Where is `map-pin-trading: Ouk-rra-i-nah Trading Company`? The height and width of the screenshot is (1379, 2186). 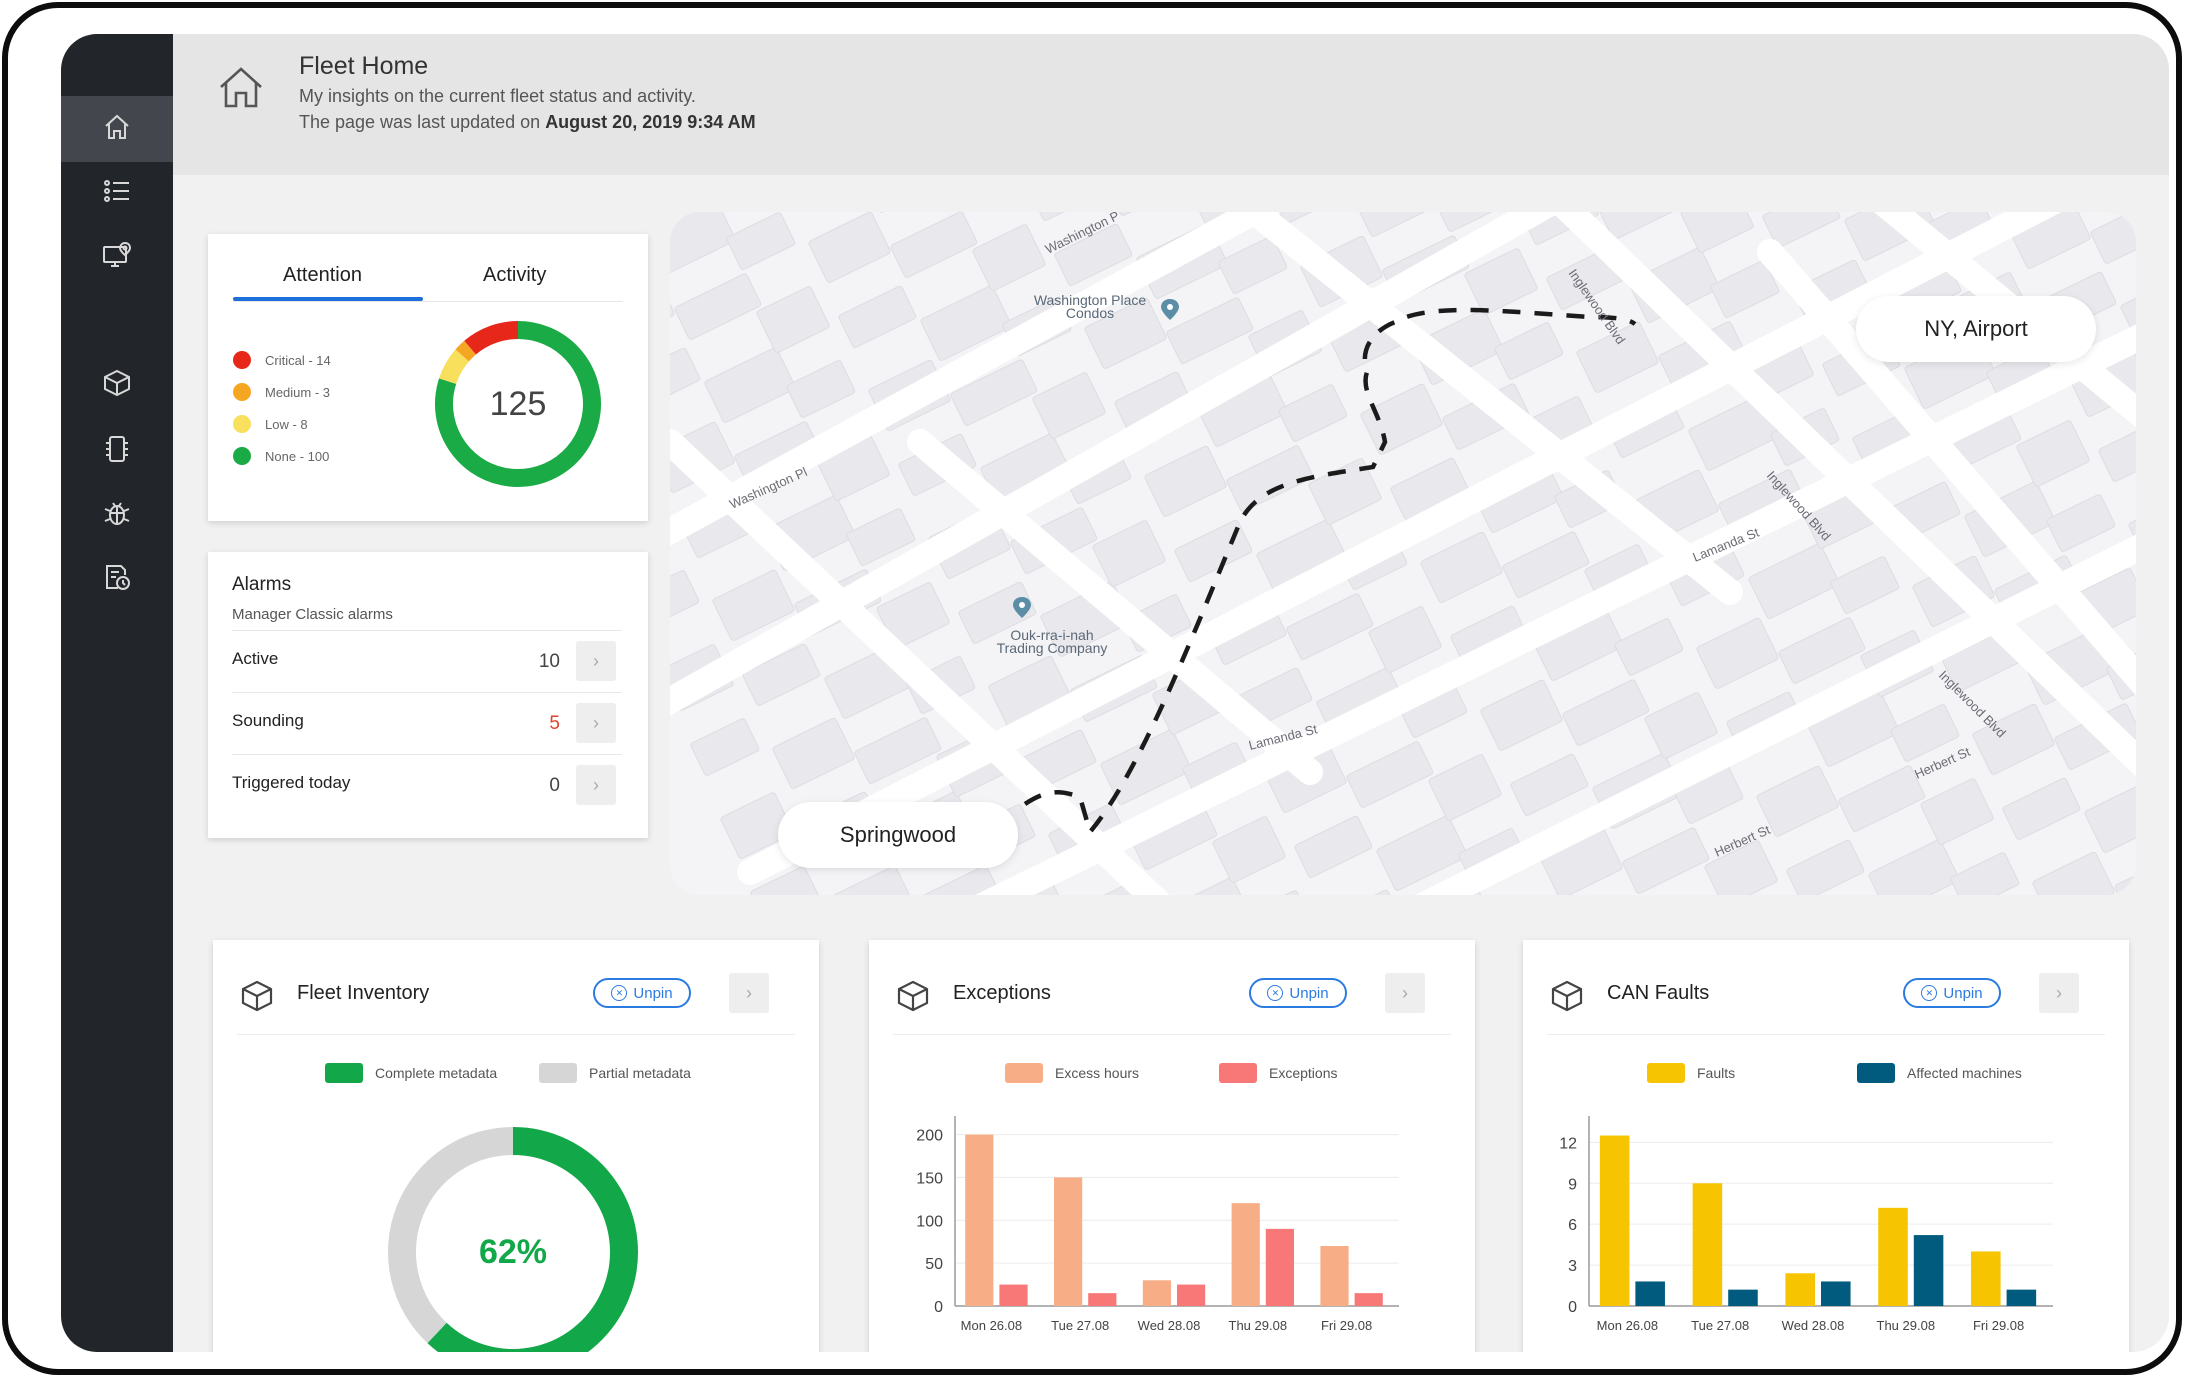
map-pin-trading: Ouk-rra-i-nah Trading Company is located at coordinates (1052, 626).